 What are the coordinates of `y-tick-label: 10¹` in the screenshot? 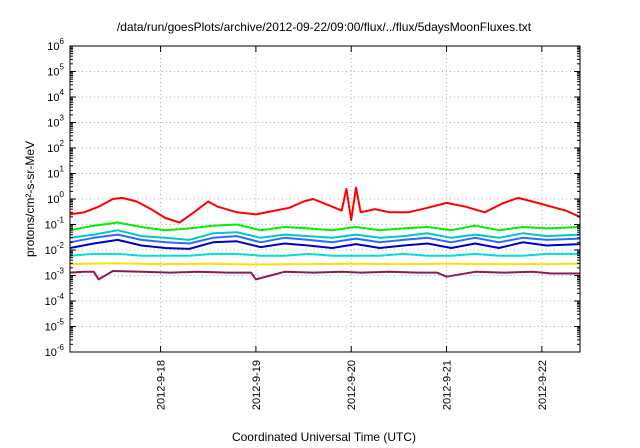 It's located at (55, 173).